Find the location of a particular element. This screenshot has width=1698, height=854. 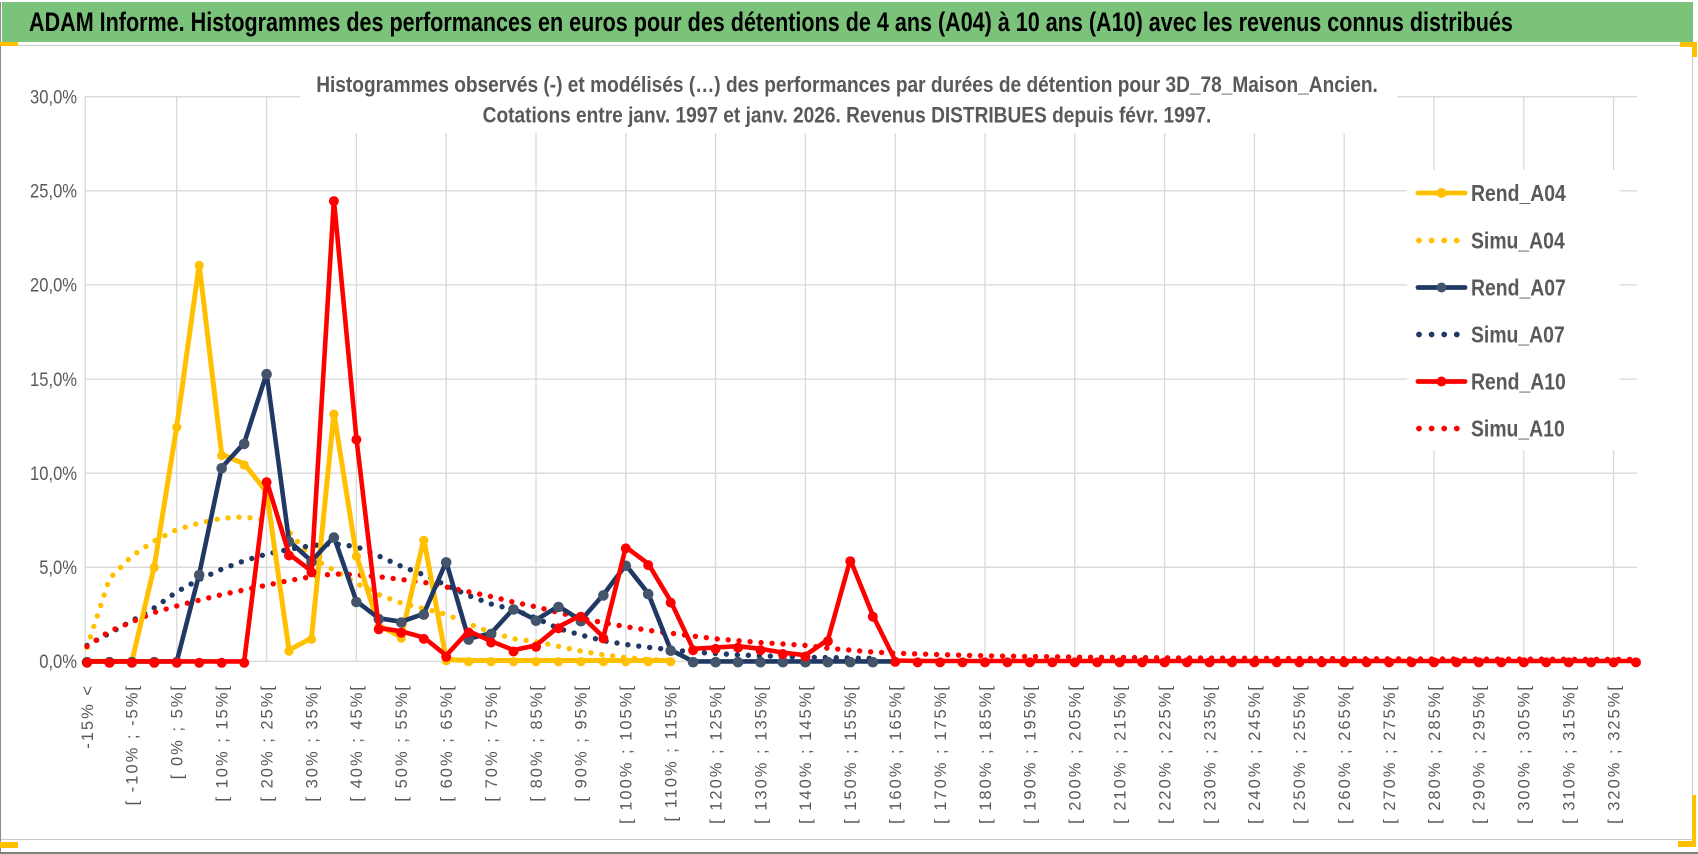

svg-text: [ 210% ; 215%[ is located at coordinates (1121, 754).